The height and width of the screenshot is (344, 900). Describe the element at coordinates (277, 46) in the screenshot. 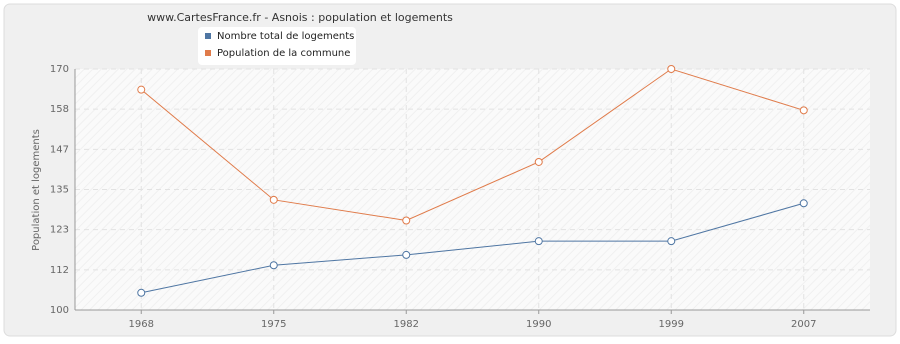

I see `legend` at that location.